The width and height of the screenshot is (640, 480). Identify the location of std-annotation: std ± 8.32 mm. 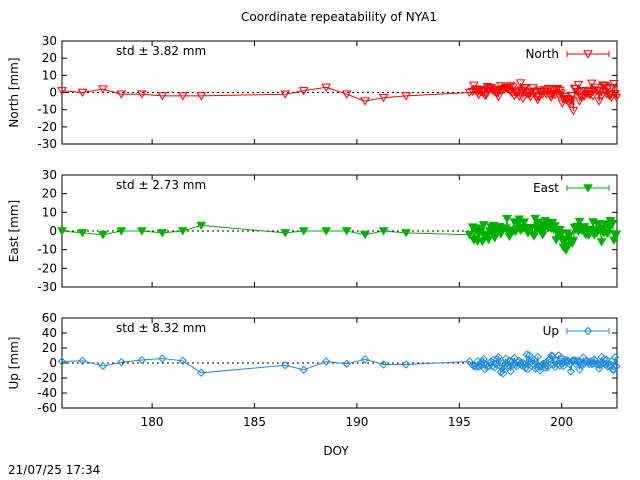
(161, 328).